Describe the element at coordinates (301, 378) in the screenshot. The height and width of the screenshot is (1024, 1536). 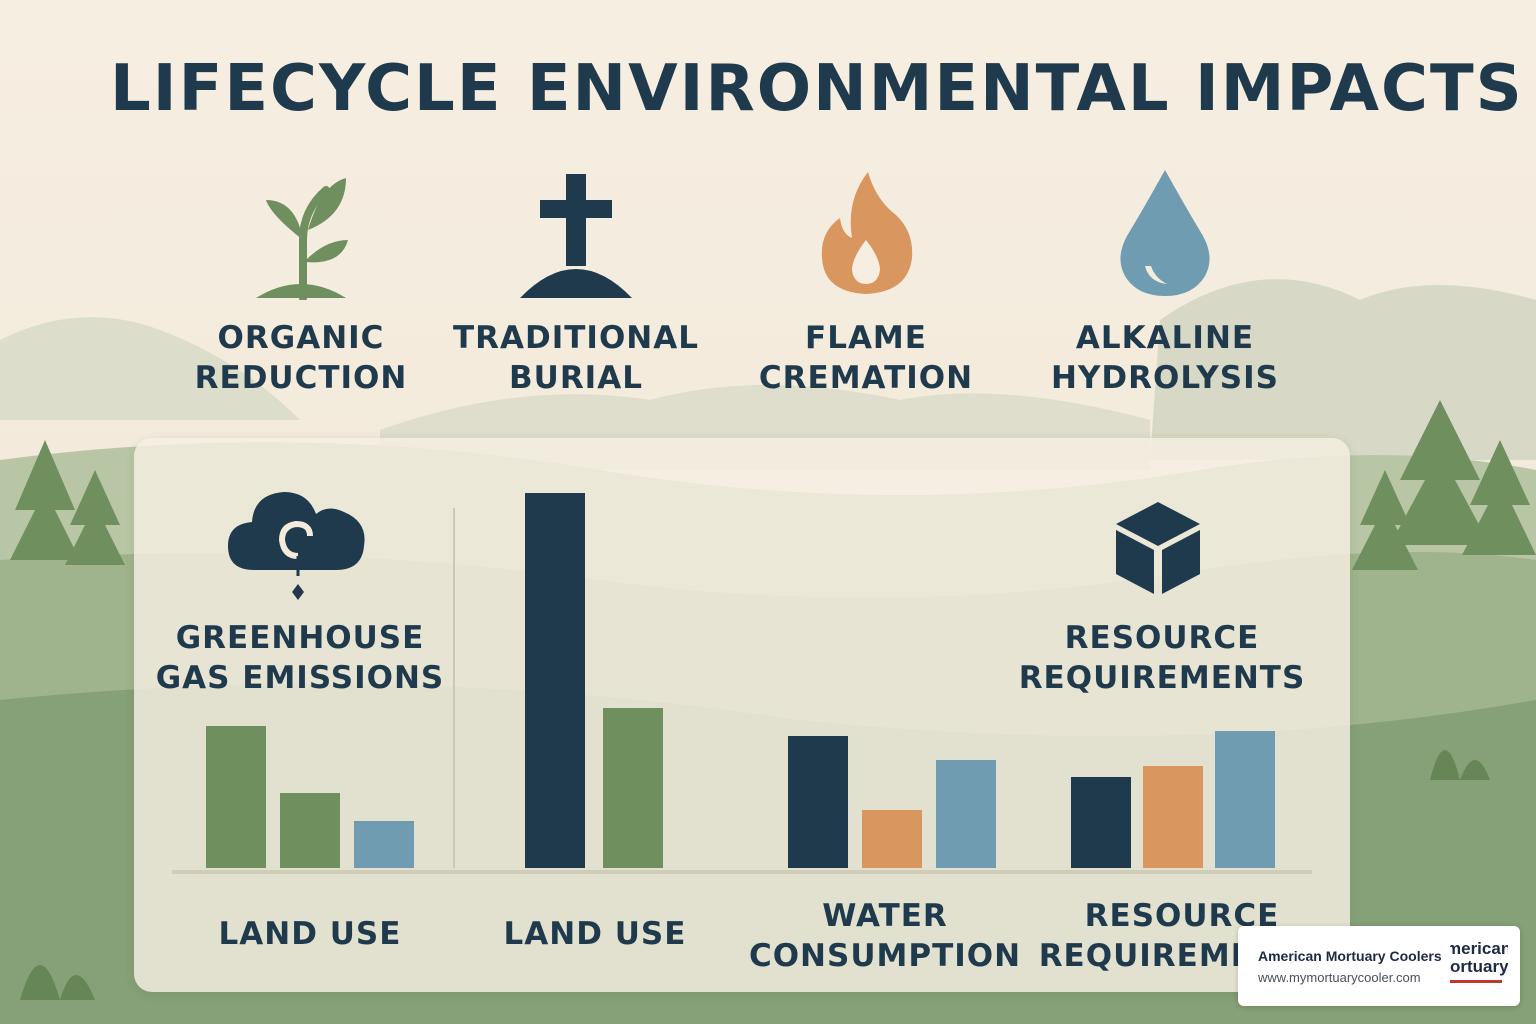
I see `method-label-line: REDUCTION` at that location.